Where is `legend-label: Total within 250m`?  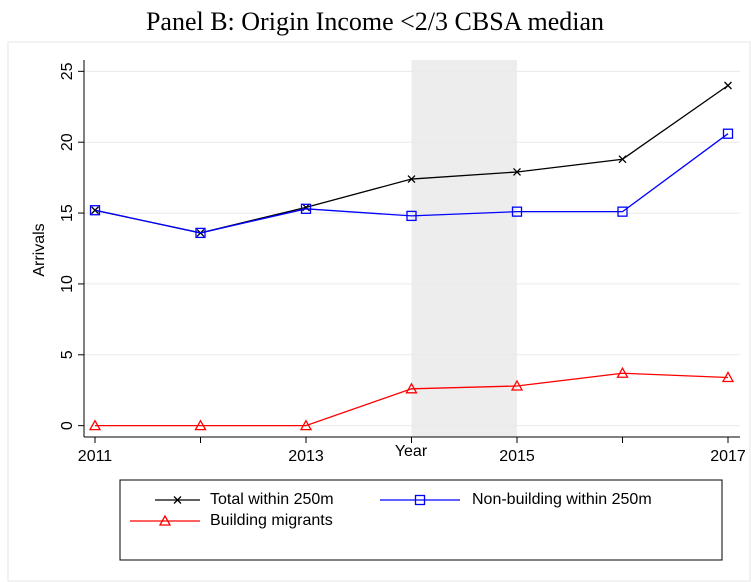 legend-label: Total within 250m is located at coordinates (272, 499).